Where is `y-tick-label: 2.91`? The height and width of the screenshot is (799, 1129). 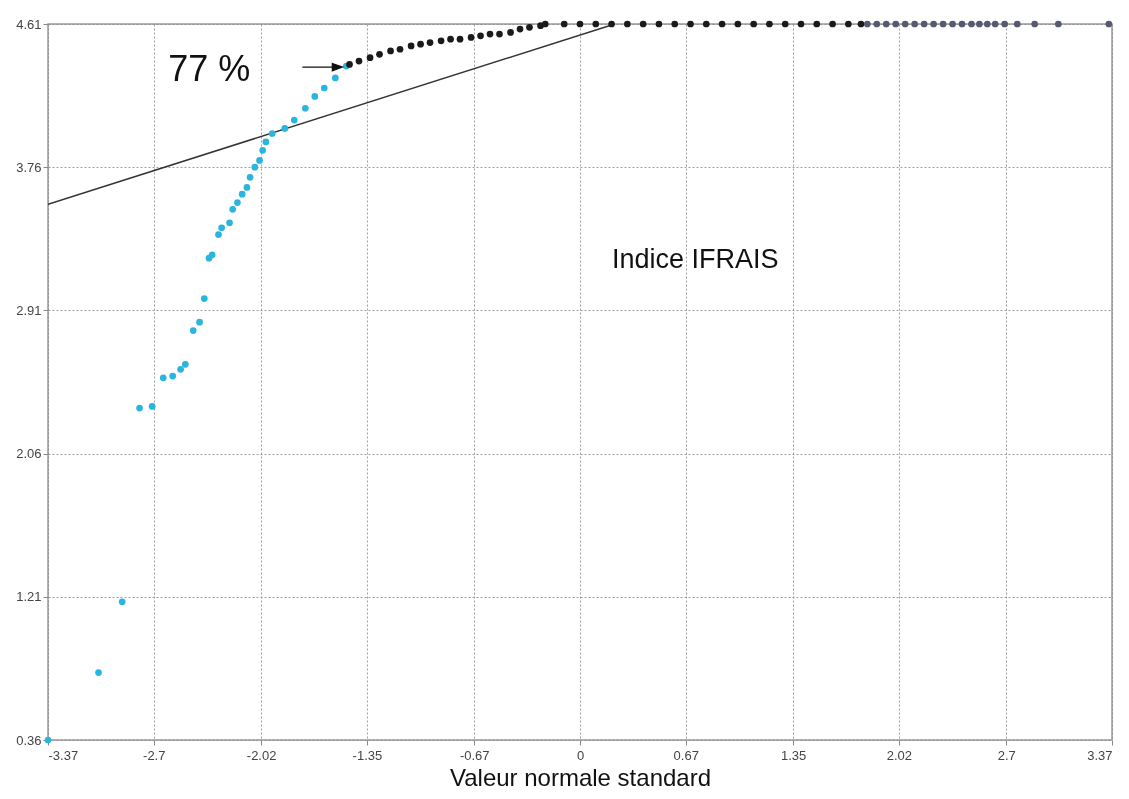 y-tick-label: 2.91 is located at coordinates (29, 310).